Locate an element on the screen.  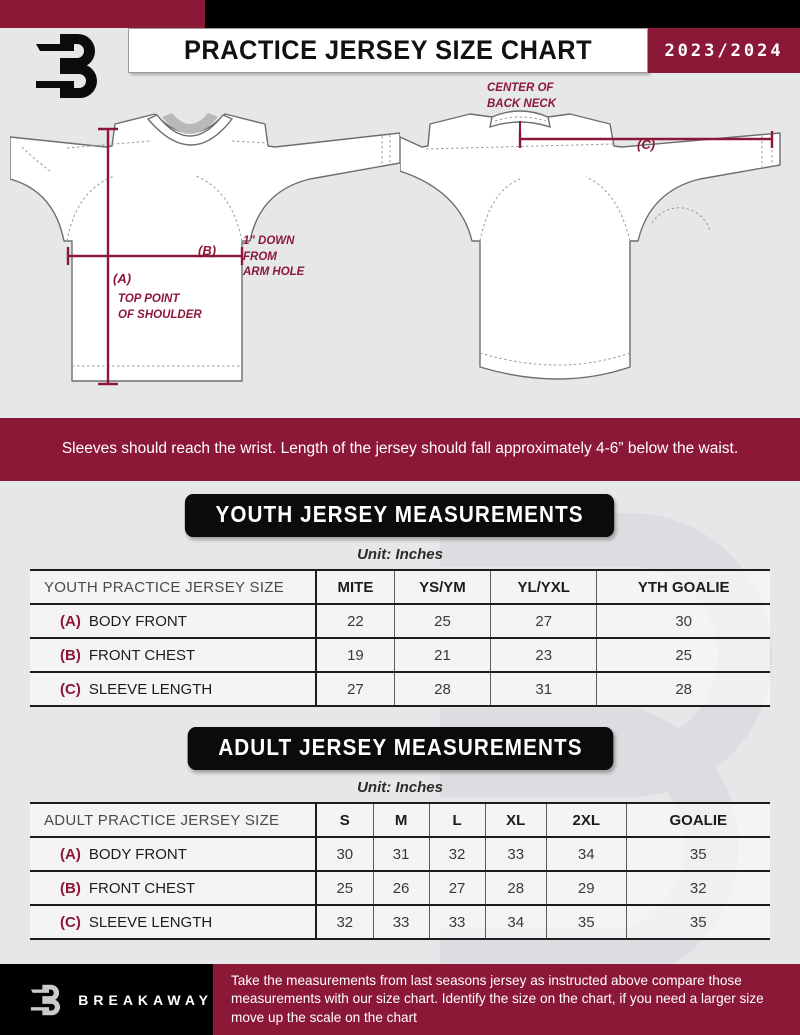
adult-c-s: 32 is located at coordinates (345, 922).